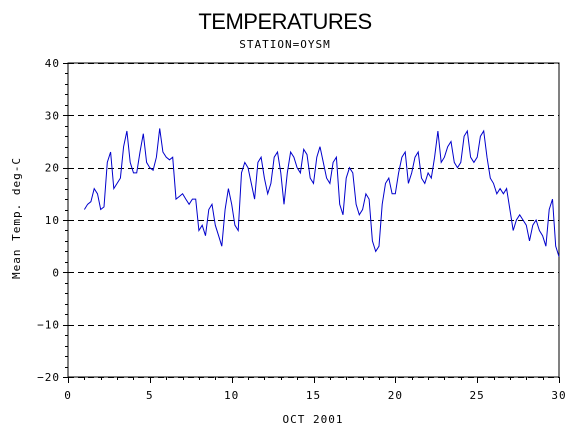  What do you see at coordinates (48, 325) in the screenshot?
I see `y-tick-label: −10` at bounding box center [48, 325].